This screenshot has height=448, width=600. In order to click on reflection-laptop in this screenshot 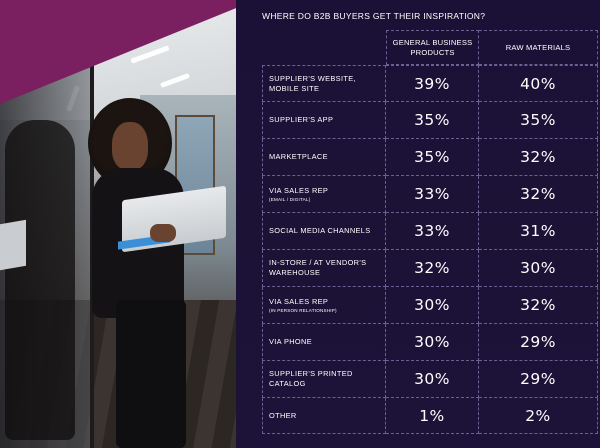, I will do `click(13, 245)`.